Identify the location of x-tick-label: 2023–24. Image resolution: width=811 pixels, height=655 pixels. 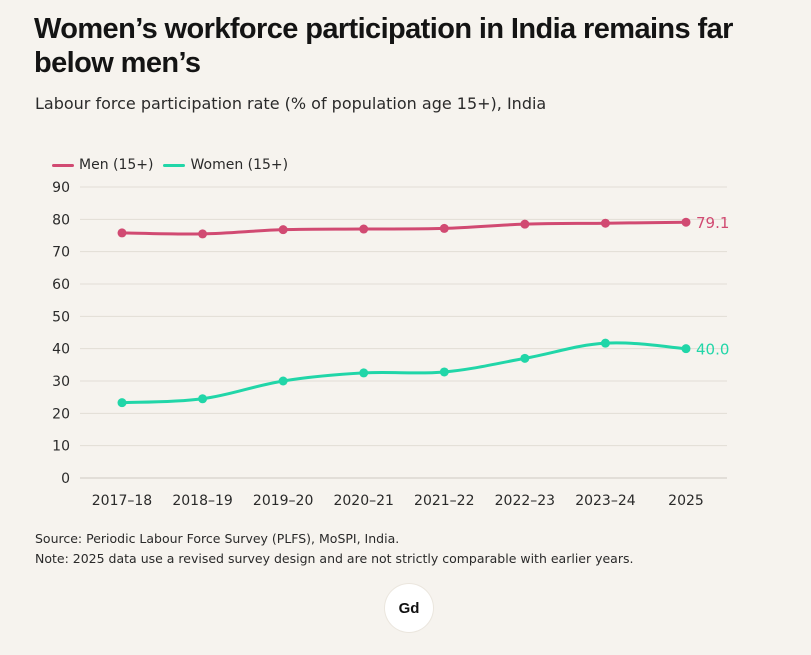
(605, 501).